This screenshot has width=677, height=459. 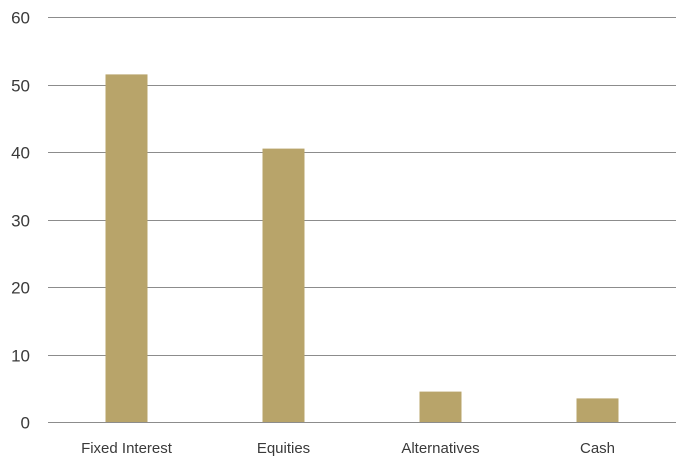 I want to click on bar-alternatives, so click(x=440, y=406).